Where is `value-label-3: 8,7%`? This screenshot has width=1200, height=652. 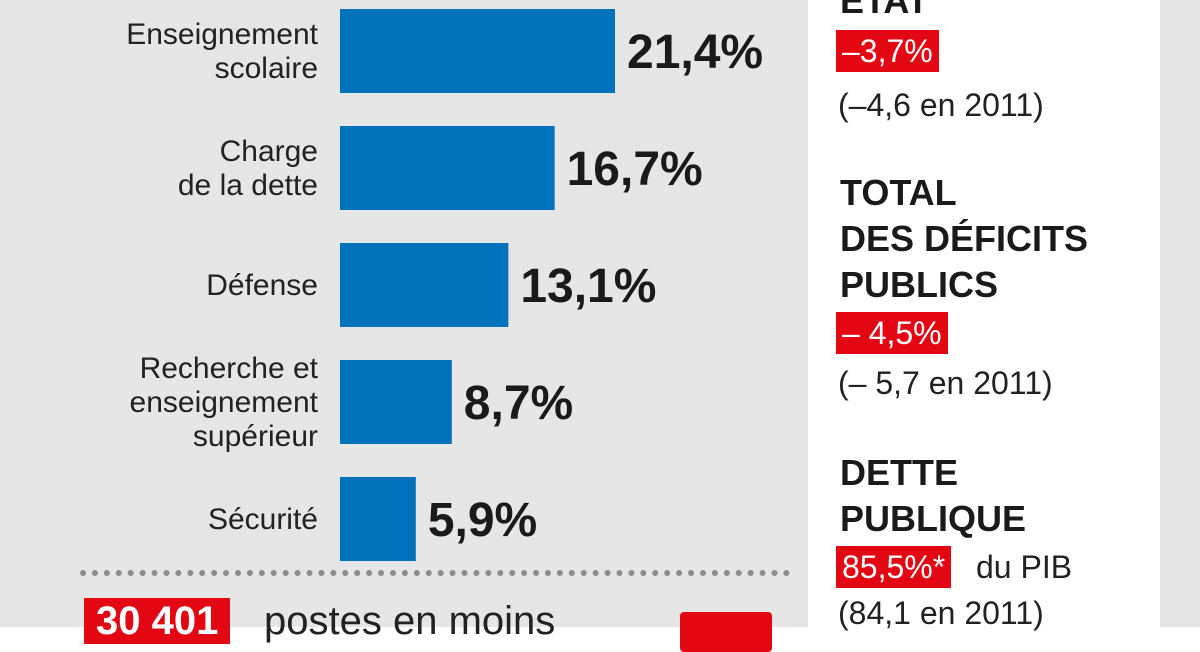 value-label-3: 8,7% is located at coordinates (518, 403).